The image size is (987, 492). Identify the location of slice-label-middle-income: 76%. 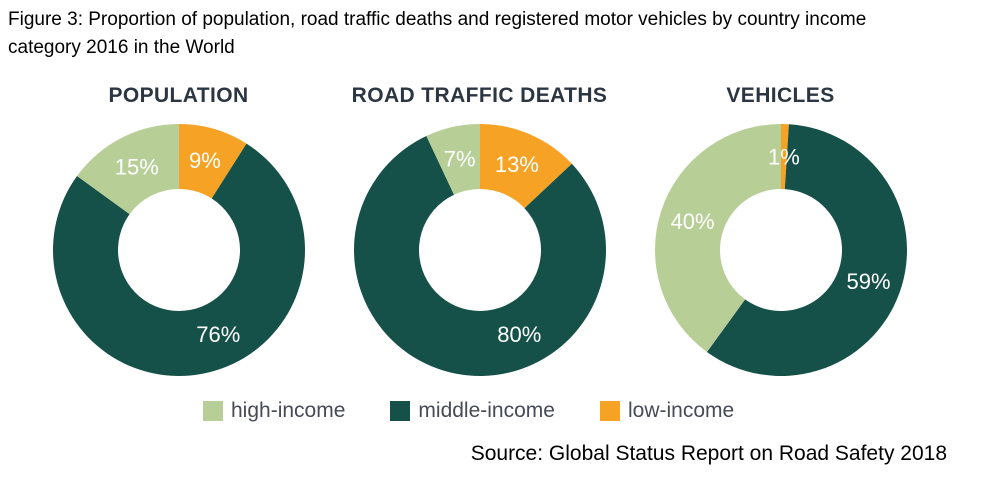
(218, 334).